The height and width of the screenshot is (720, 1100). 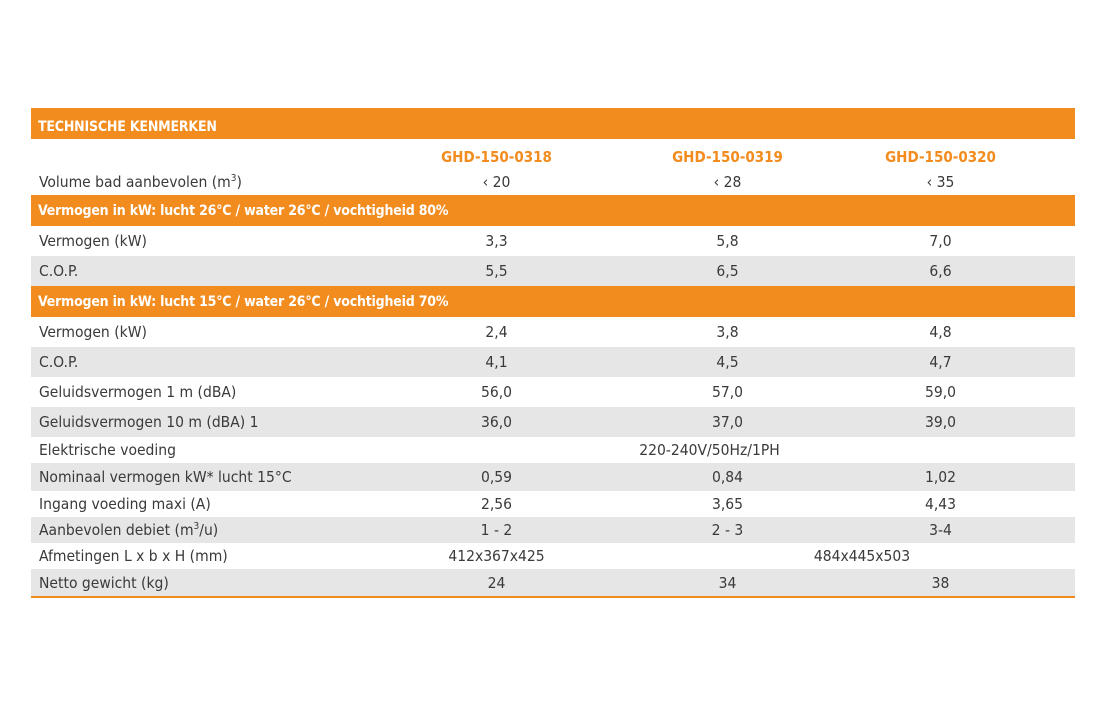 What do you see at coordinates (496, 181) in the screenshot?
I see `cell-value: ‹ 20` at bounding box center [496, 181].